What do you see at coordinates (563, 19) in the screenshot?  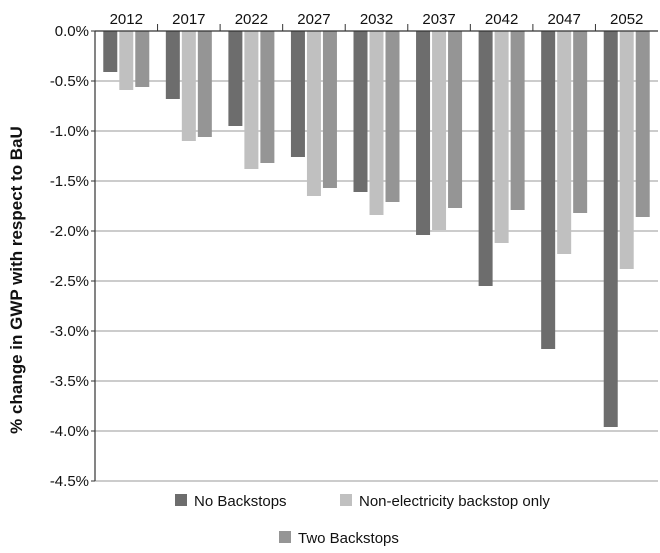 I see `category-label: 2047` at bounding box center [563, 19].